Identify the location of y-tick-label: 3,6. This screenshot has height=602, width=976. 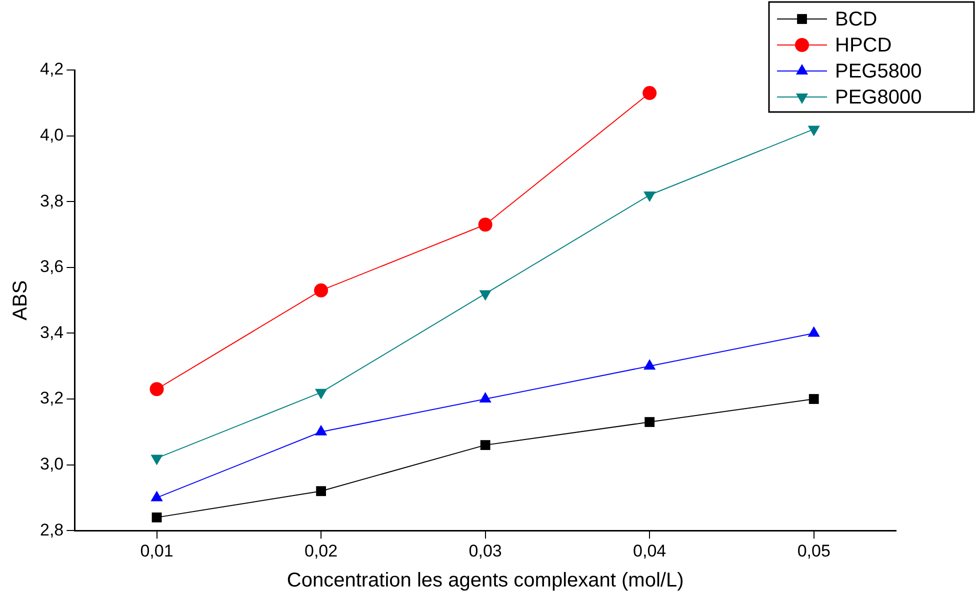
(52, 266).